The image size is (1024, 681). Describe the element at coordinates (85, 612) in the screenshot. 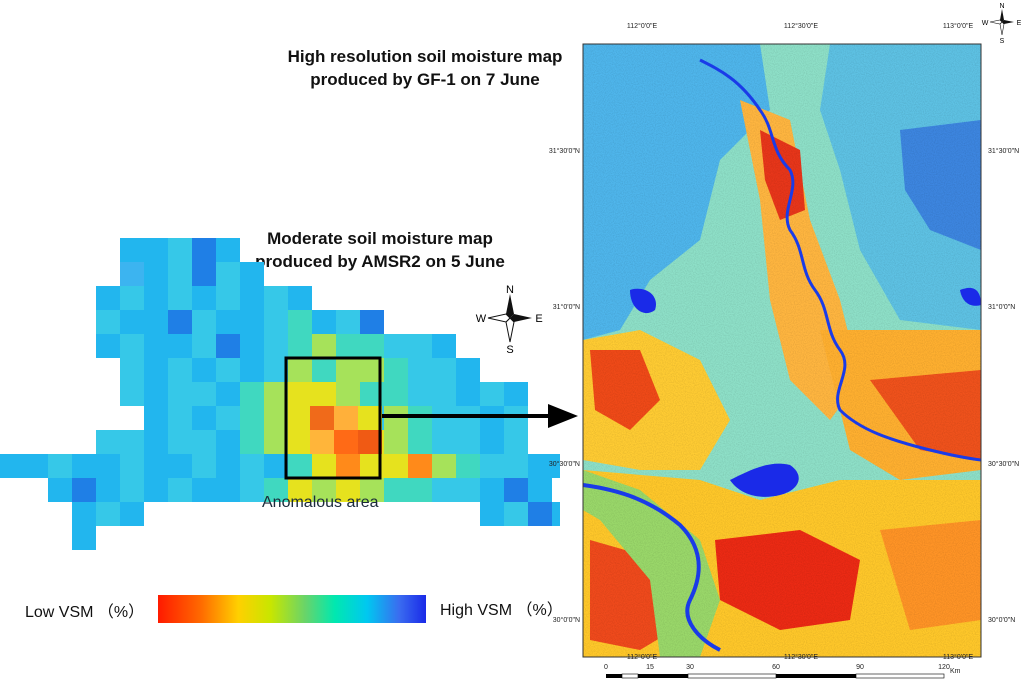

I see `legend-low-label: Low VSM （%）` at that location.